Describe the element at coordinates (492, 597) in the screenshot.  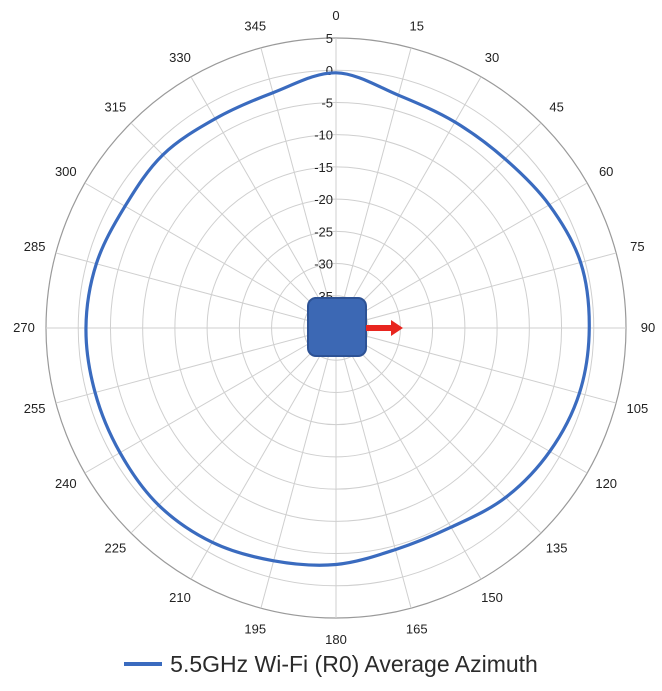
I see `angle-label: 150` at that location.